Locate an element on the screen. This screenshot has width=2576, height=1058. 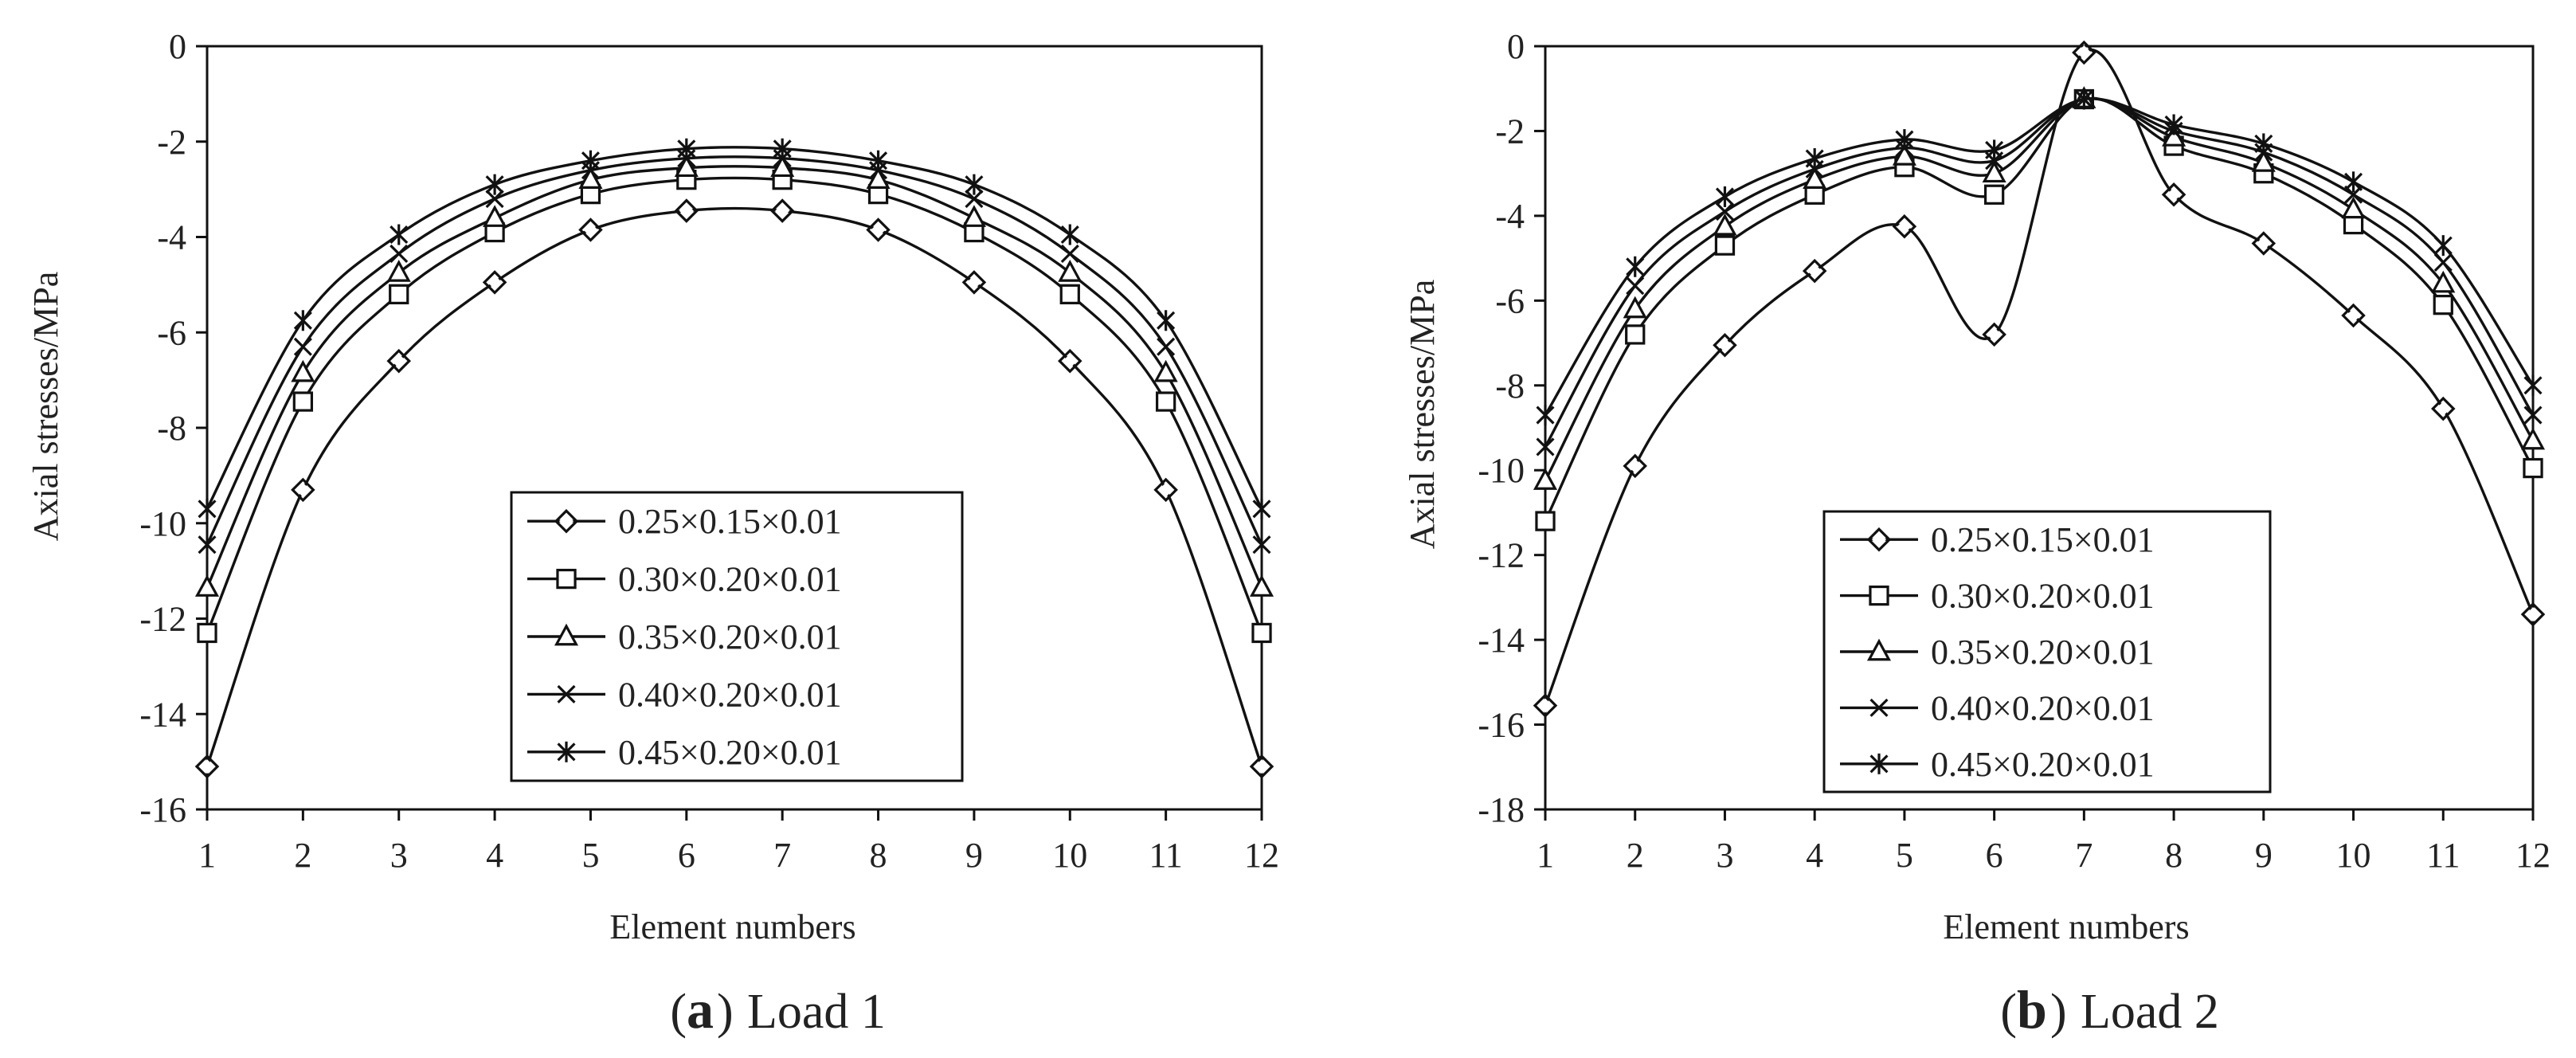
y-tick-label: -16 is located at coordinates (1501, 725).